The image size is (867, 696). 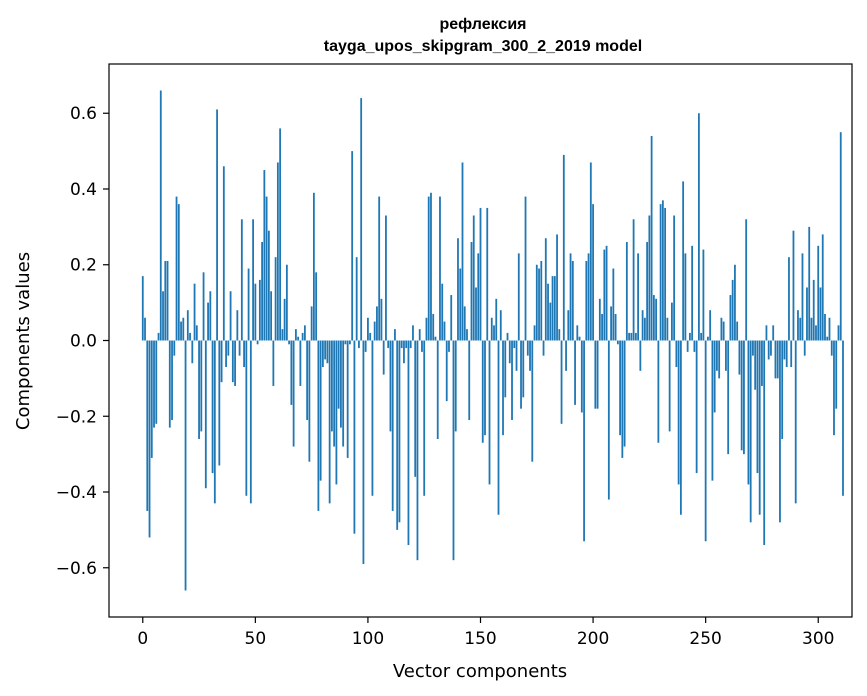 What do you see at coordinates (83, 342) in the screenshot?
I see `y-tick-label: 0.0` at bounding box center [83, 342].